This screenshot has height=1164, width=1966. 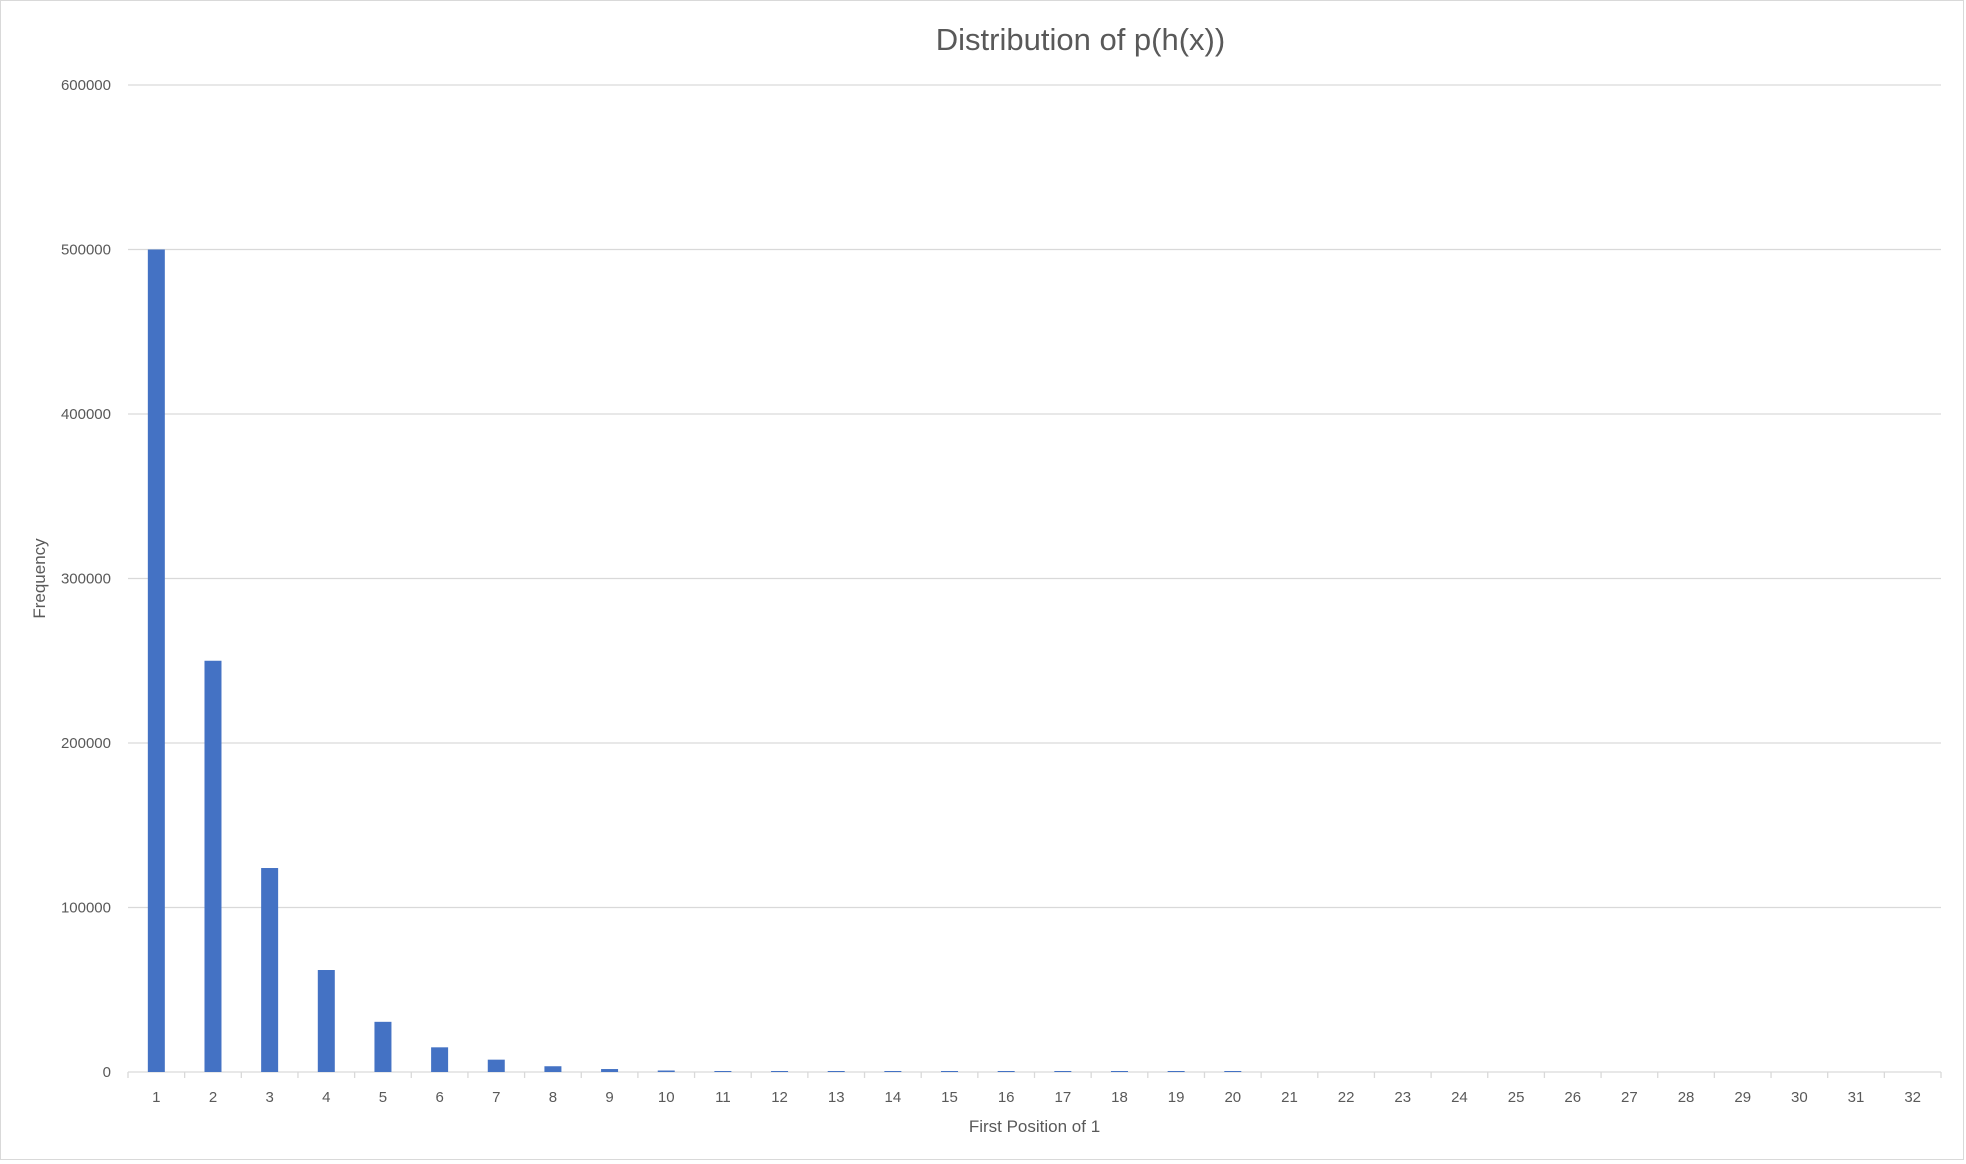 I want to click on y-axis-tick-labels: 0 100000 200000 300000 400000 500000 600000, so click(x=86, y=579).